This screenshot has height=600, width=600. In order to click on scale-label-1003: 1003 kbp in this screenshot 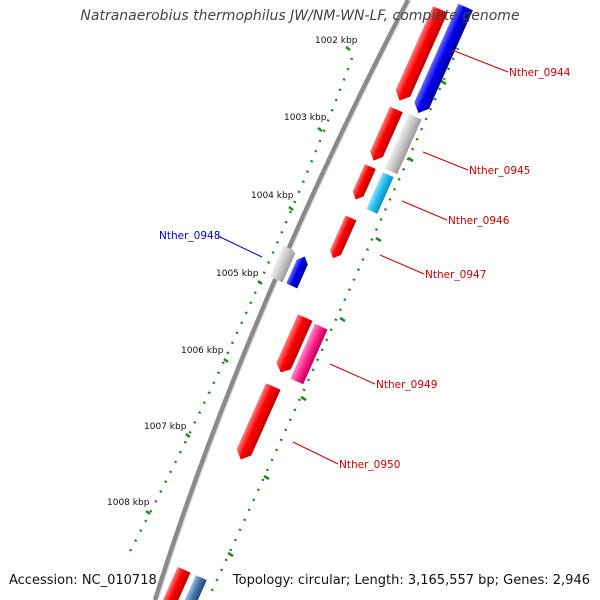, I will do `click(305, 118)`.